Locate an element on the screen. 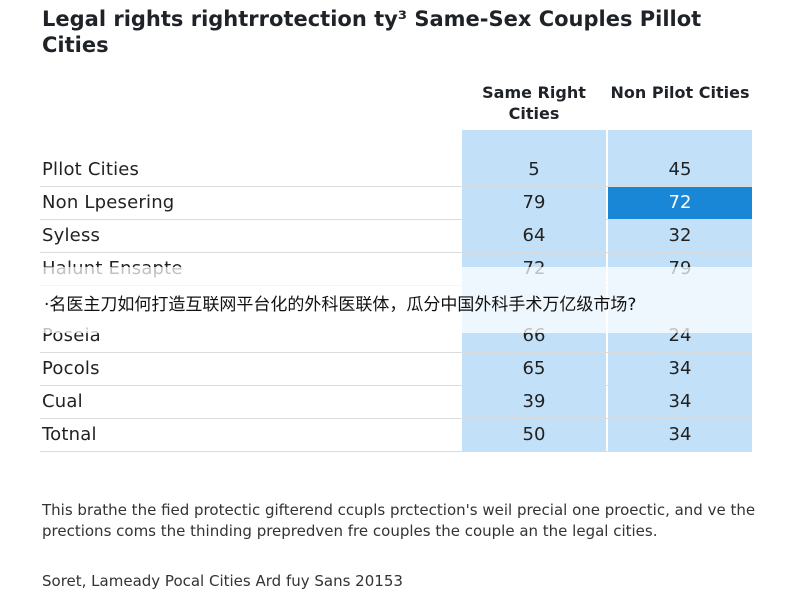 The image size is (800, 600). cell-non-pilot: 72 is located at coordinates (680, 203).